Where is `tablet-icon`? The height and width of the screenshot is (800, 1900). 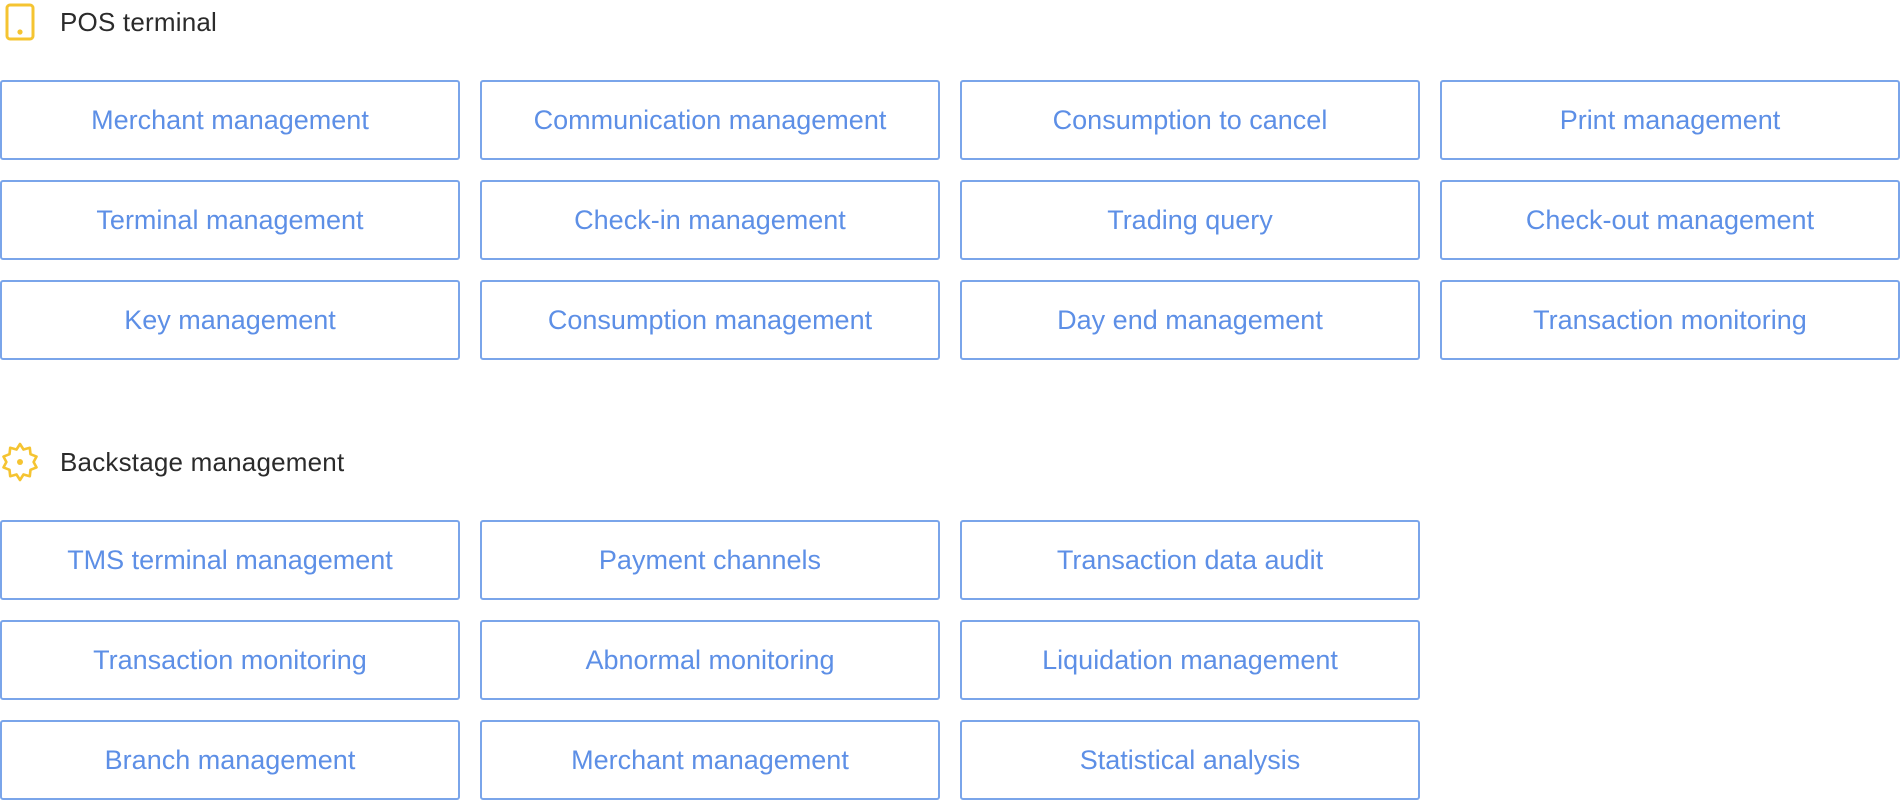
tablet-icon is located at coordinates (20, 22).